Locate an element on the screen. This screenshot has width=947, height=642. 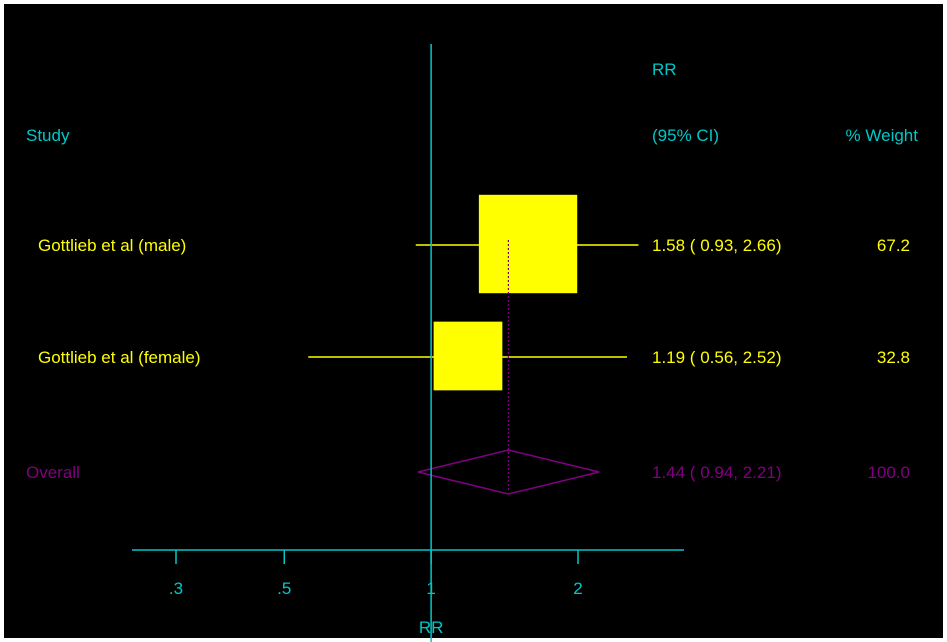
study-ci-text: 1.19 ( 0.56, 2.52) is located at coordinates (716, 357).